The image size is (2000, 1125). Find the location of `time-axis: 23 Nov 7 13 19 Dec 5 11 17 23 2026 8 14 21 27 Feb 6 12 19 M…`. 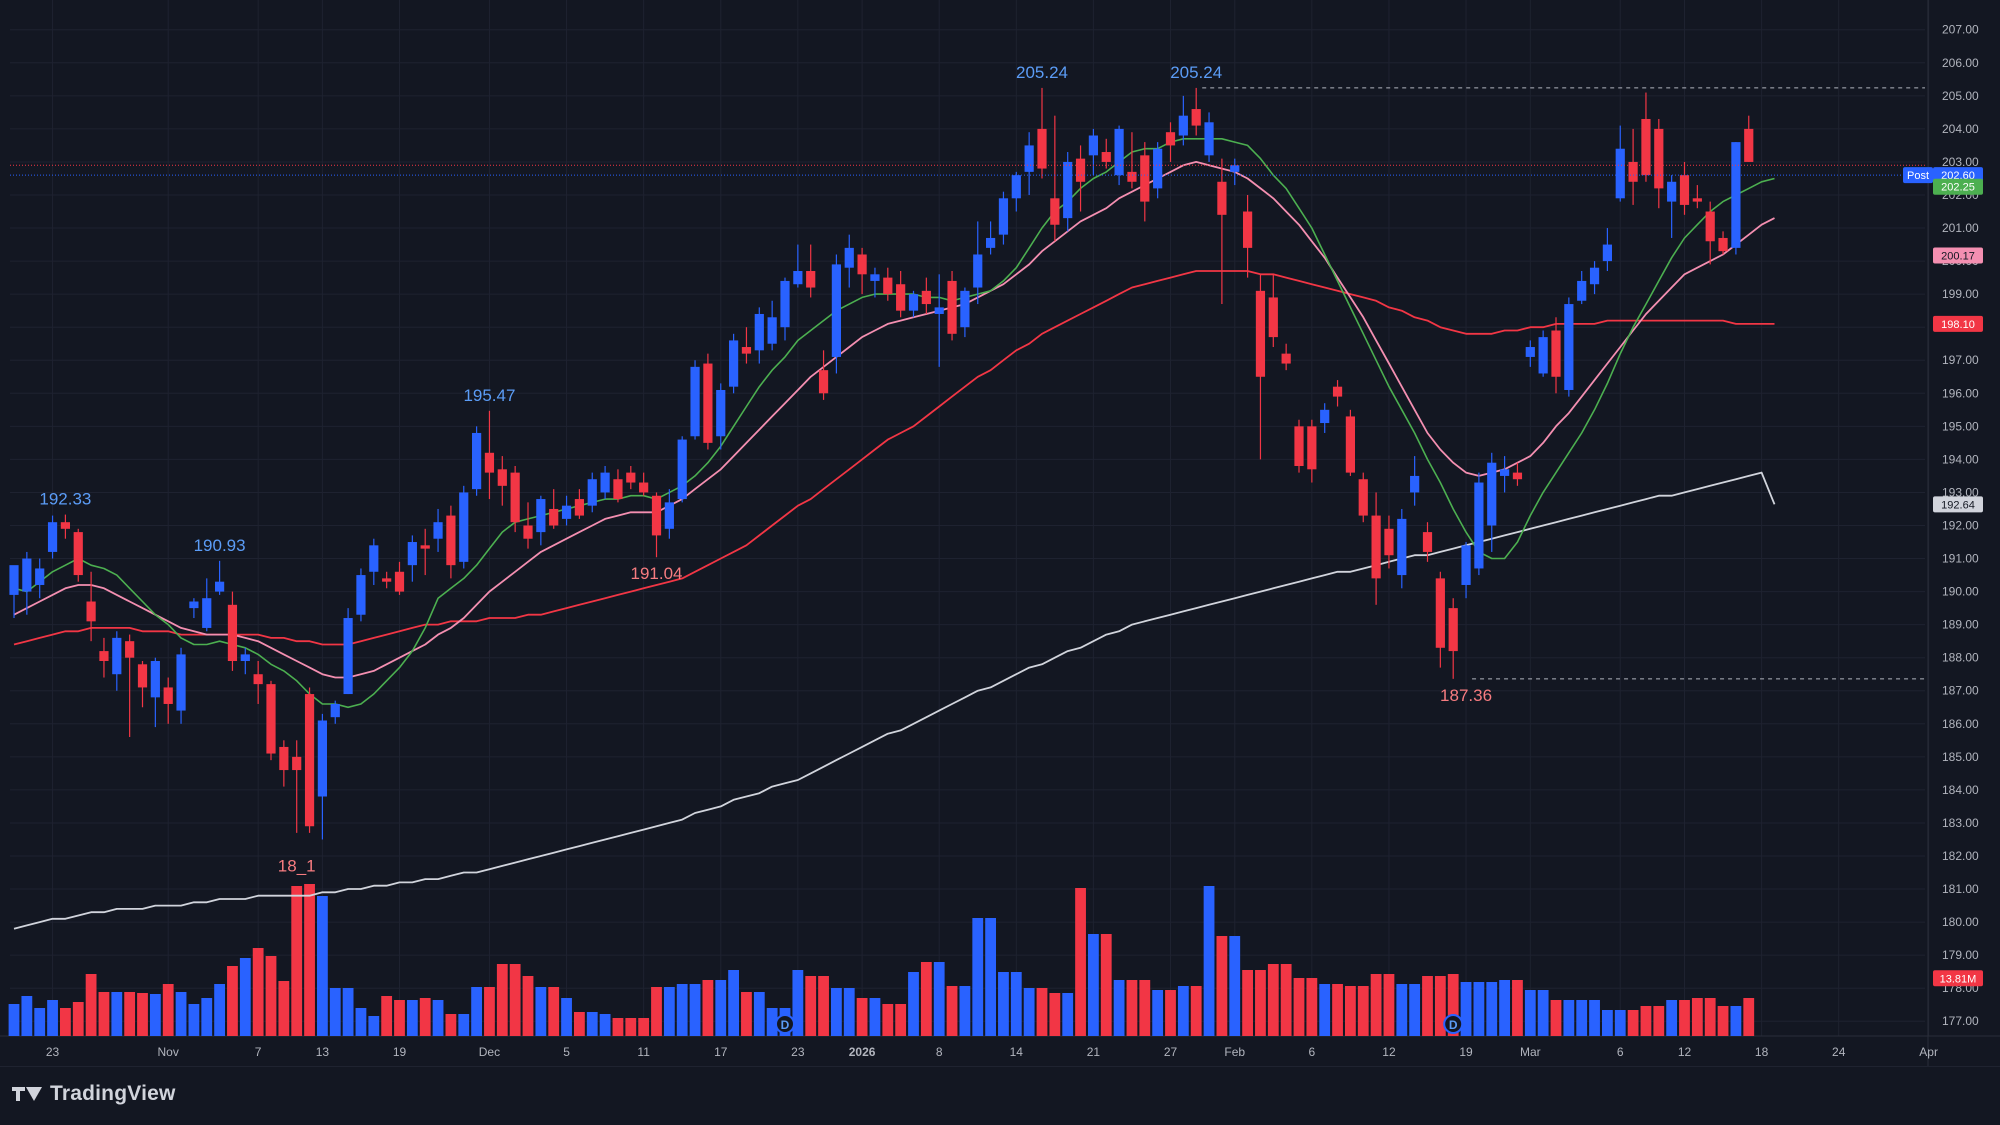

time-axis: 23 Nov 7 13 19 Dec 5 11 17 23 2026 8 14 21 27 Feb 6 12 19 M… is located at coordinates (1023, 1052).